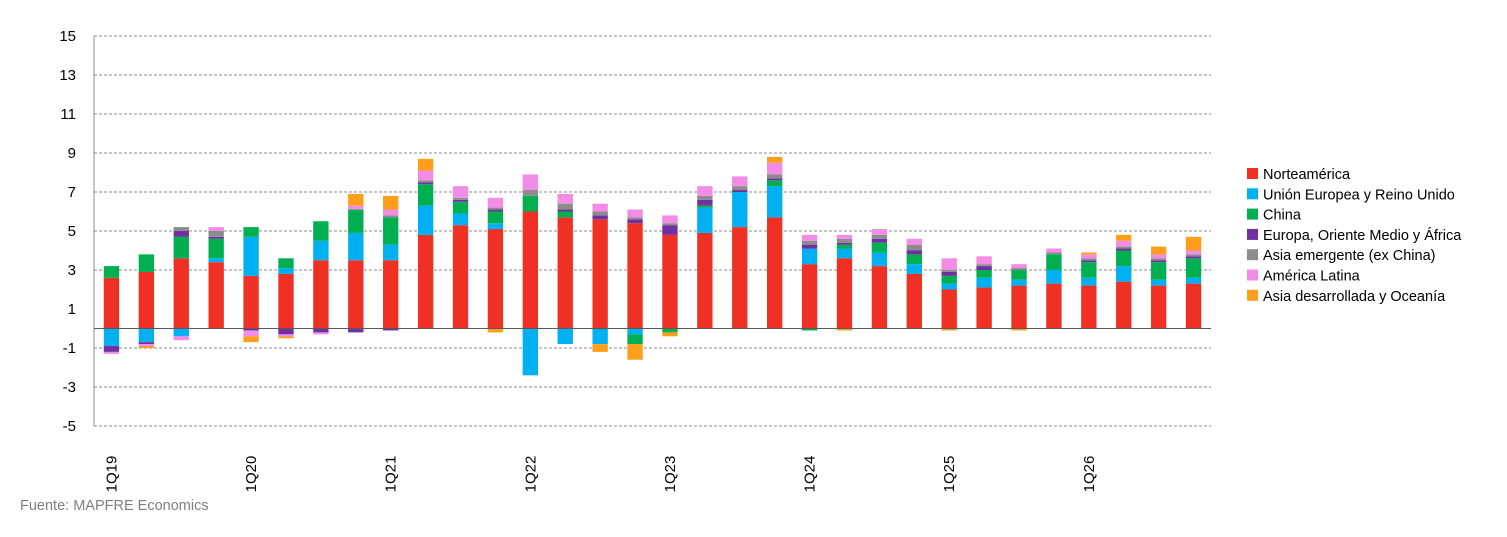  I want to click on bar-segment-america_latina-2Q20, so click(286, 335).